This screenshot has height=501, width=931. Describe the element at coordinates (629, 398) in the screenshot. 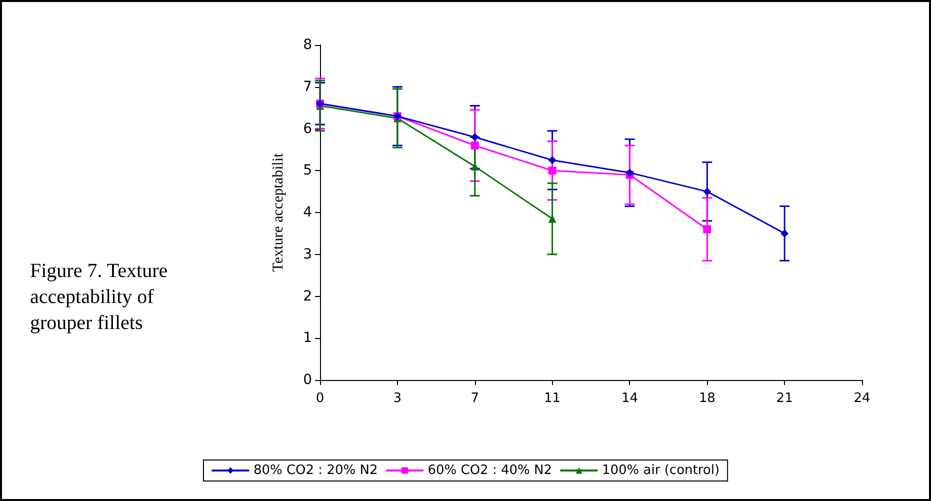

I see `x-tick-label: 14` at that location.